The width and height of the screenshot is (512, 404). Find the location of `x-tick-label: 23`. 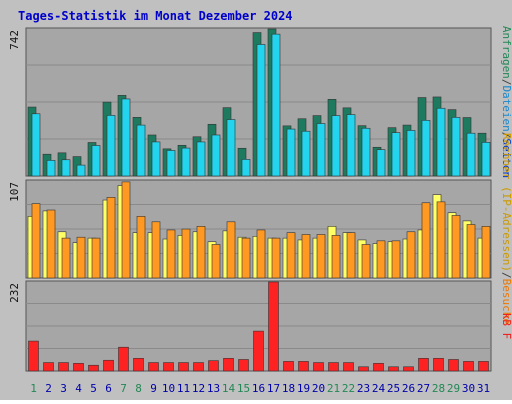

x-tick-label: 23 is located at coordinates (363, 388).